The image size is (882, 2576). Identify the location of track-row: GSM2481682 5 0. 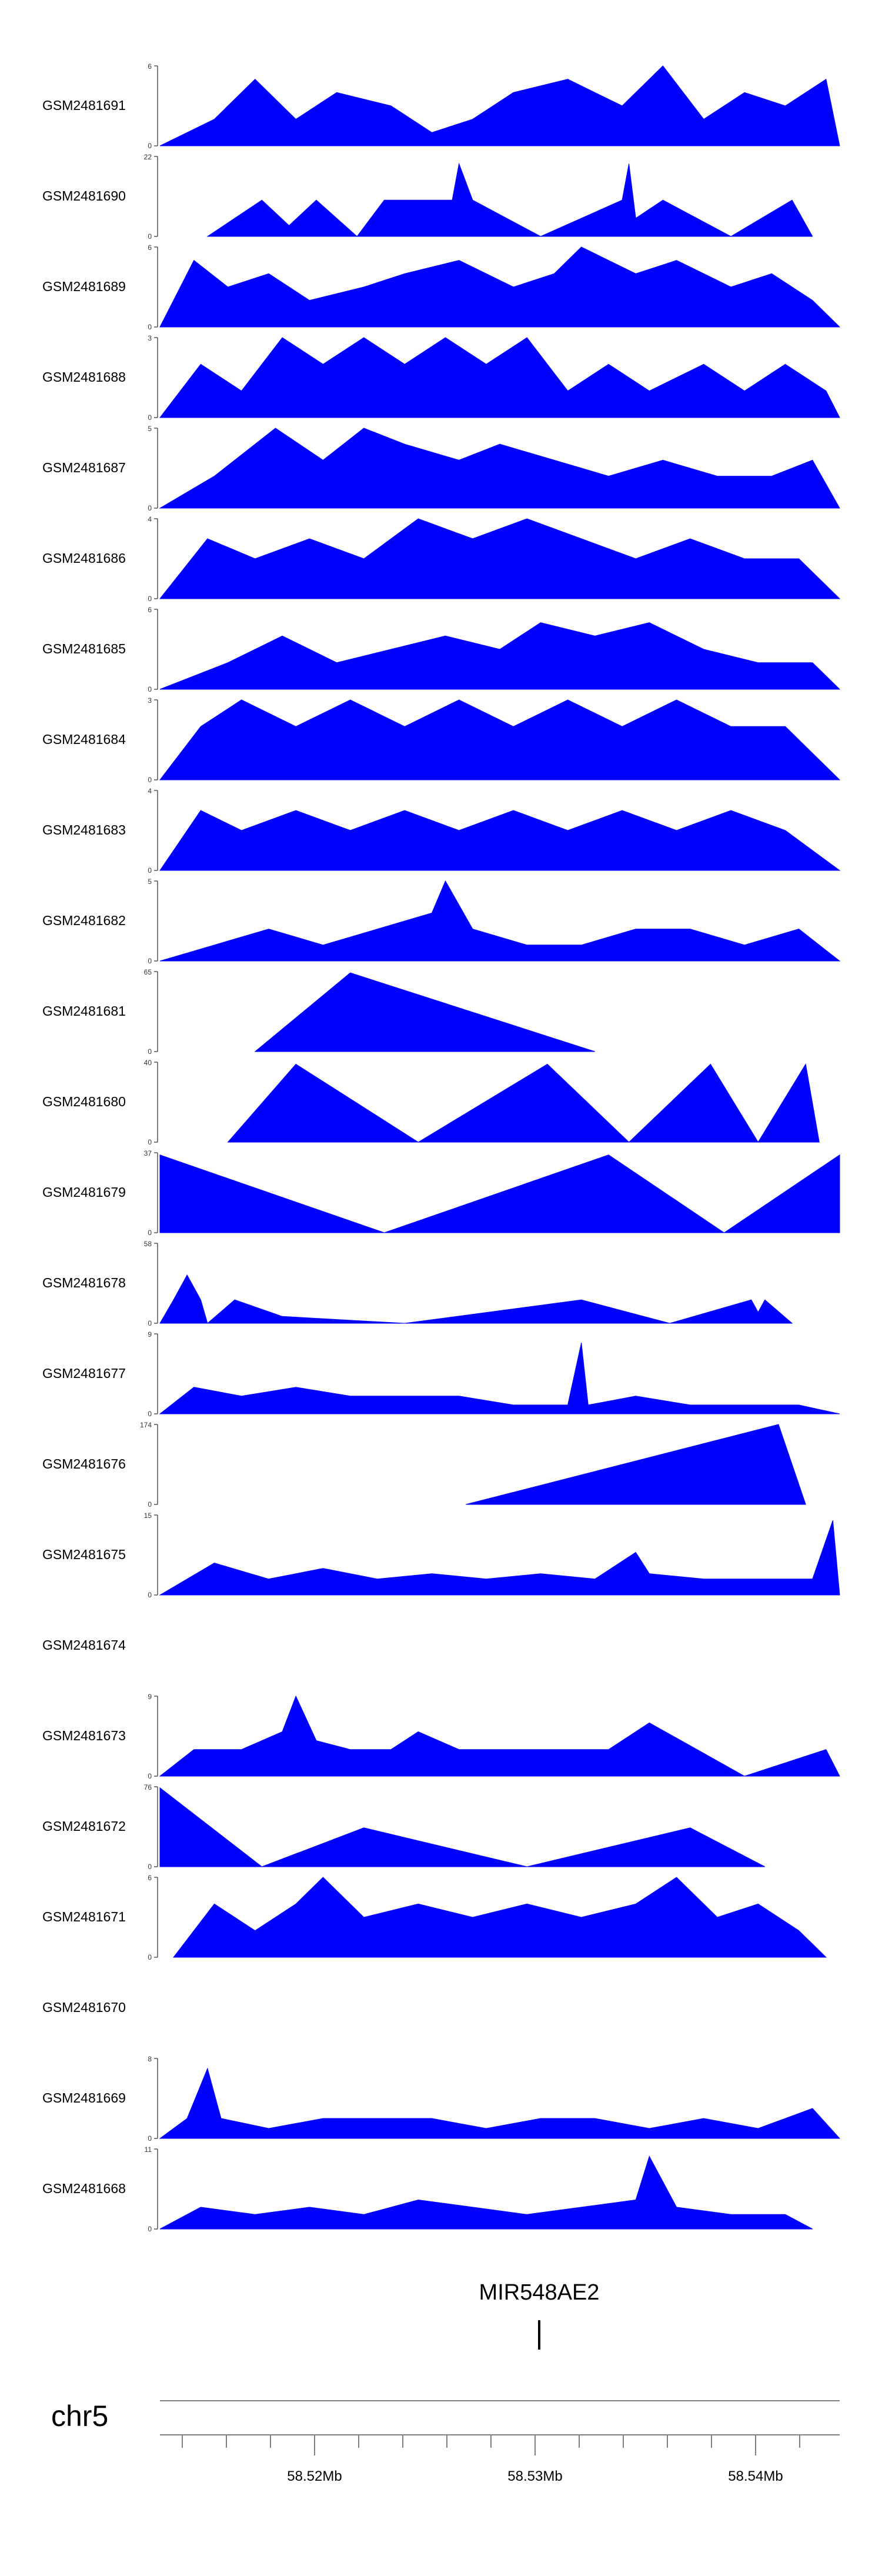
(441, 921).